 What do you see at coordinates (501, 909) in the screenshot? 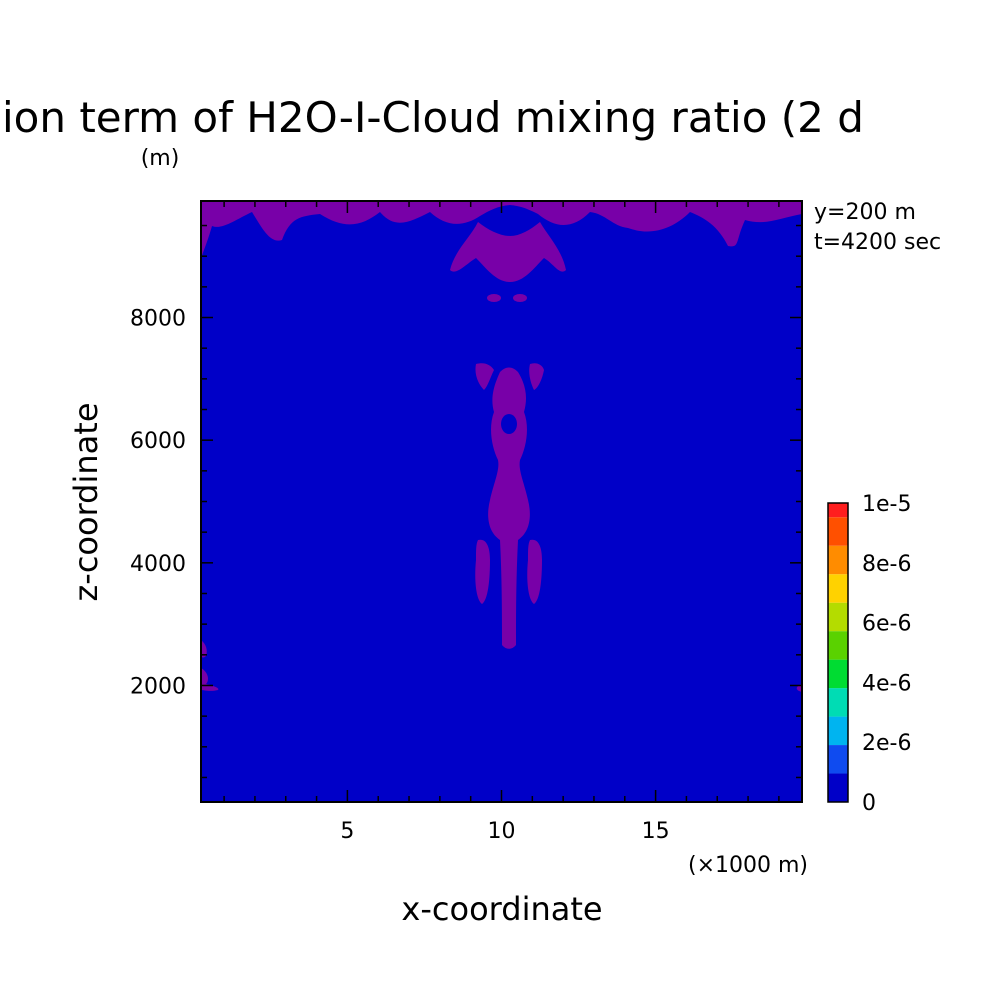
I see `x-axis-label: x-coordinate` at bounding box center [501, 909].